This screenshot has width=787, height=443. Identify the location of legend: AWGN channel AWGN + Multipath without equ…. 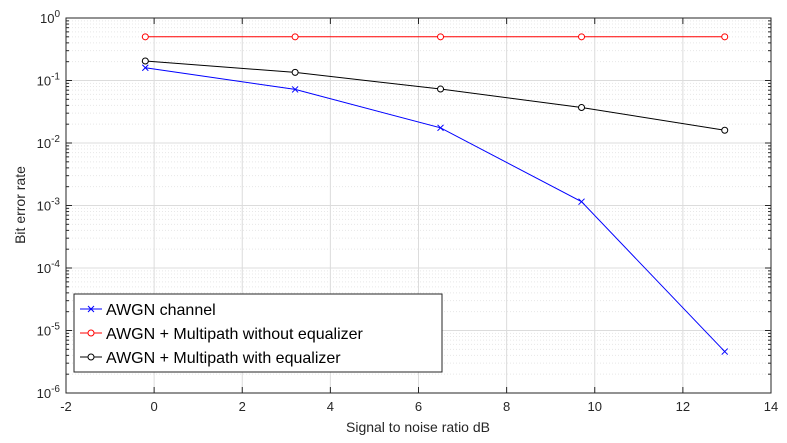
(258, 333).